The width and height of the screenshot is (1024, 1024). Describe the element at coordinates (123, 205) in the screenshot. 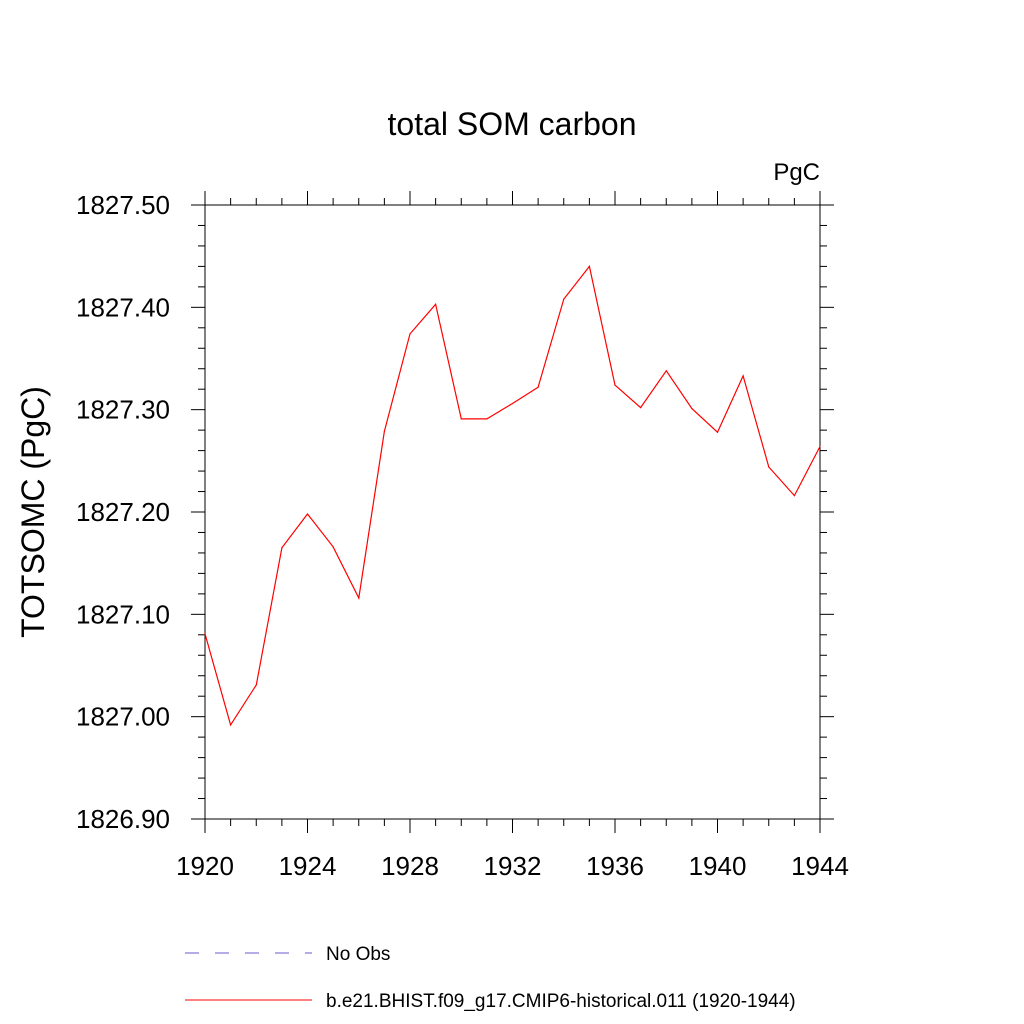

I see `y-tick-label: 1827.50` at that location.